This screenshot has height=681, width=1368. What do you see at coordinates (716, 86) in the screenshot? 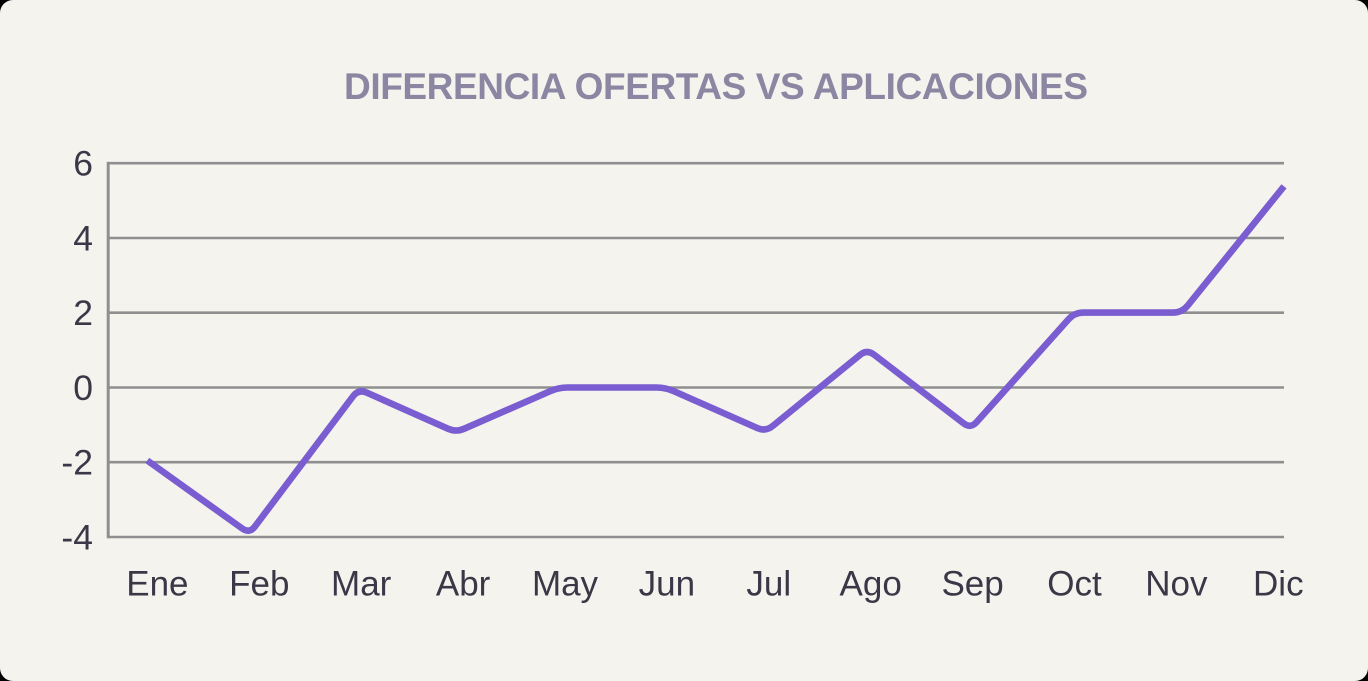
I see `svg-text:DIFERENCIA OFERTAS VS APLICACI: DIFERENCIA OFERTAS VS APLICACIONES` at bounding box center [716, 86].